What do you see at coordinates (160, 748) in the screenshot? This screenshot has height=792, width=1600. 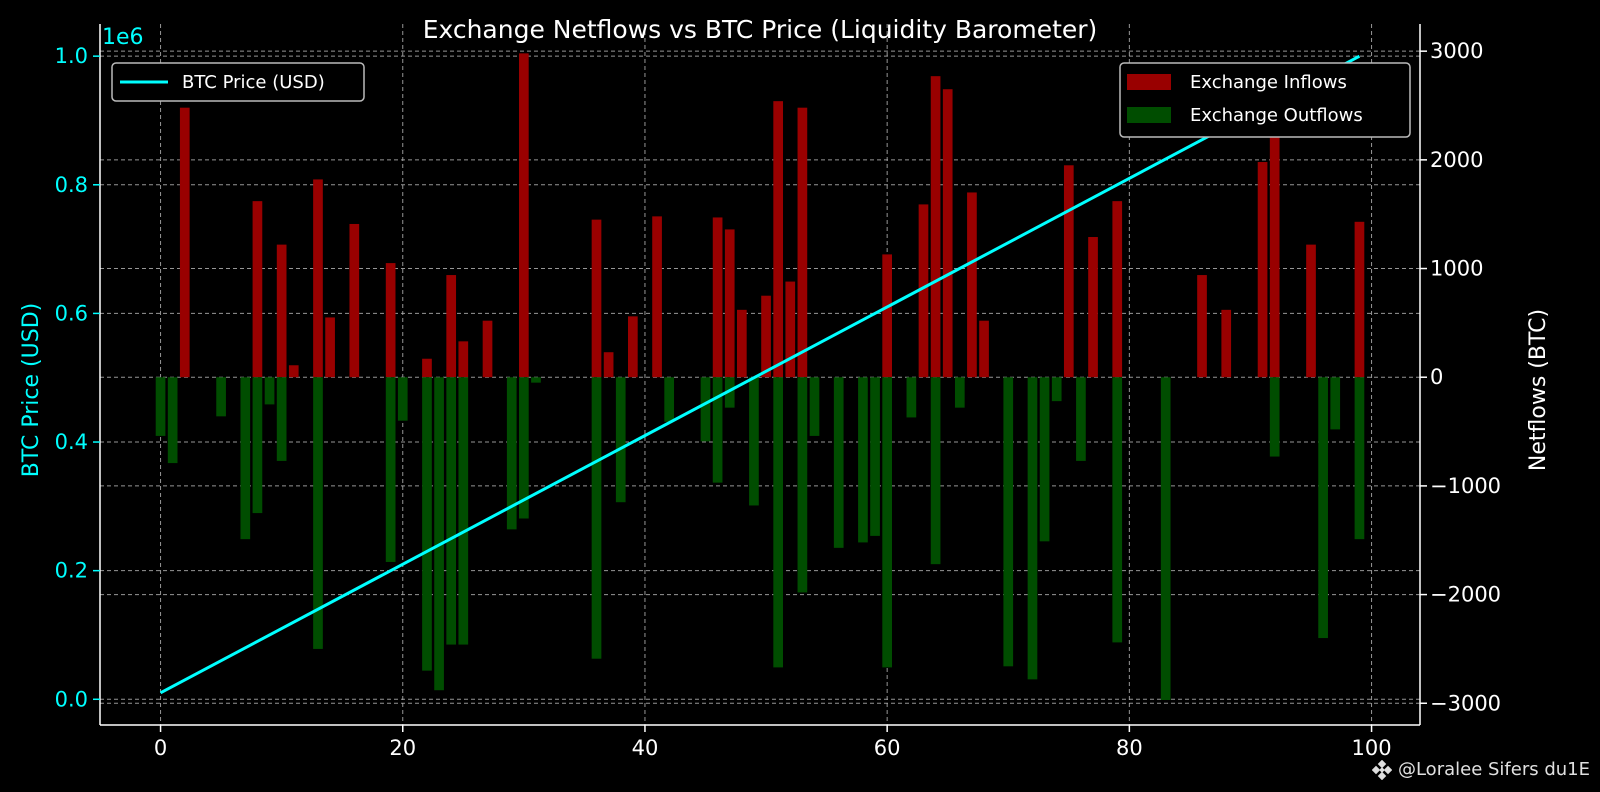 I see `x-tick-label: 0` at bounding box center [160, 748].